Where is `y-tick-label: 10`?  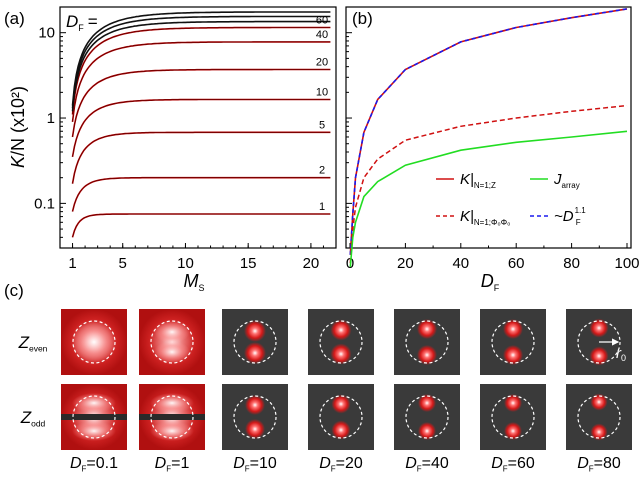 y-tick-label: 10 is located at coordinates (46, 33).